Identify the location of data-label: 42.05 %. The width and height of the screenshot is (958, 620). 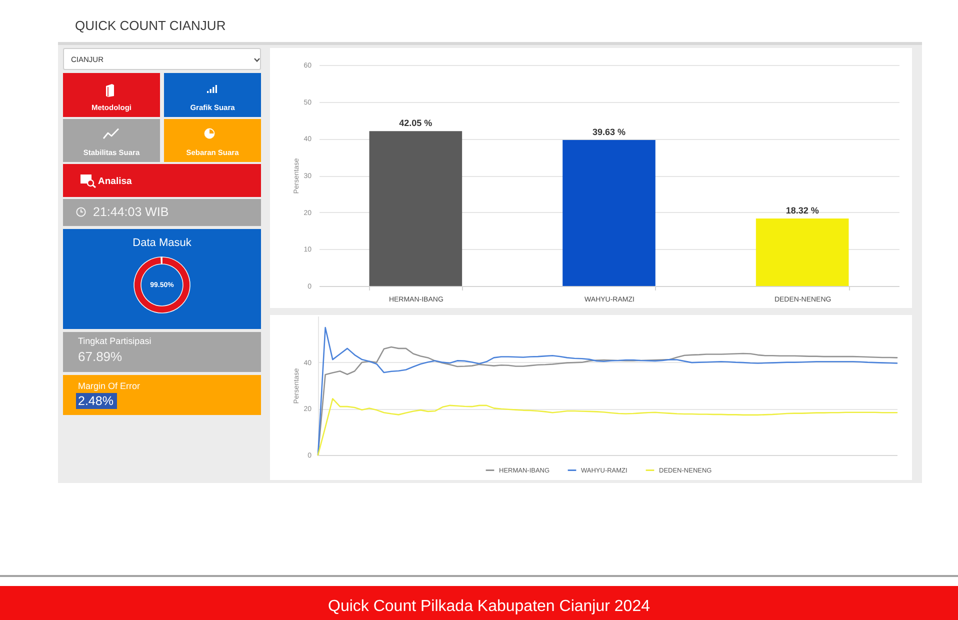
(415, 123).